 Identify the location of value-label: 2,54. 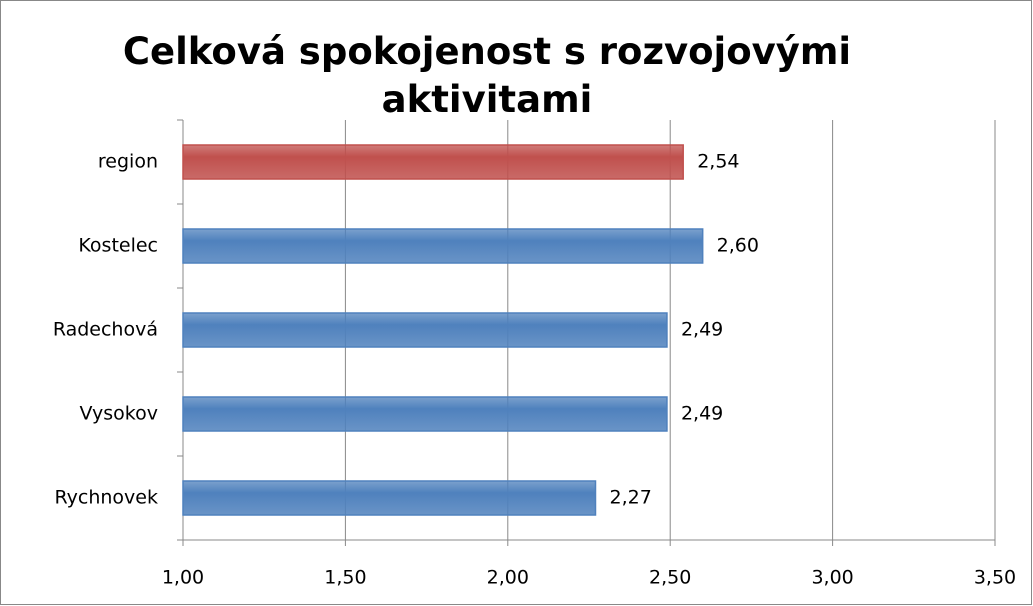
(718, 162).